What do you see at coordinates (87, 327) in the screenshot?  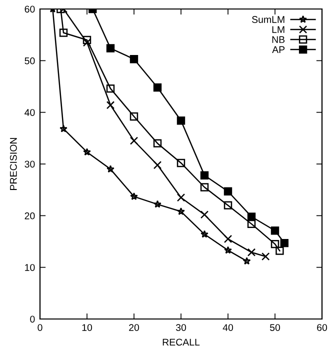 I see `x-tick-label: 10` at bounding box center [87, 327].